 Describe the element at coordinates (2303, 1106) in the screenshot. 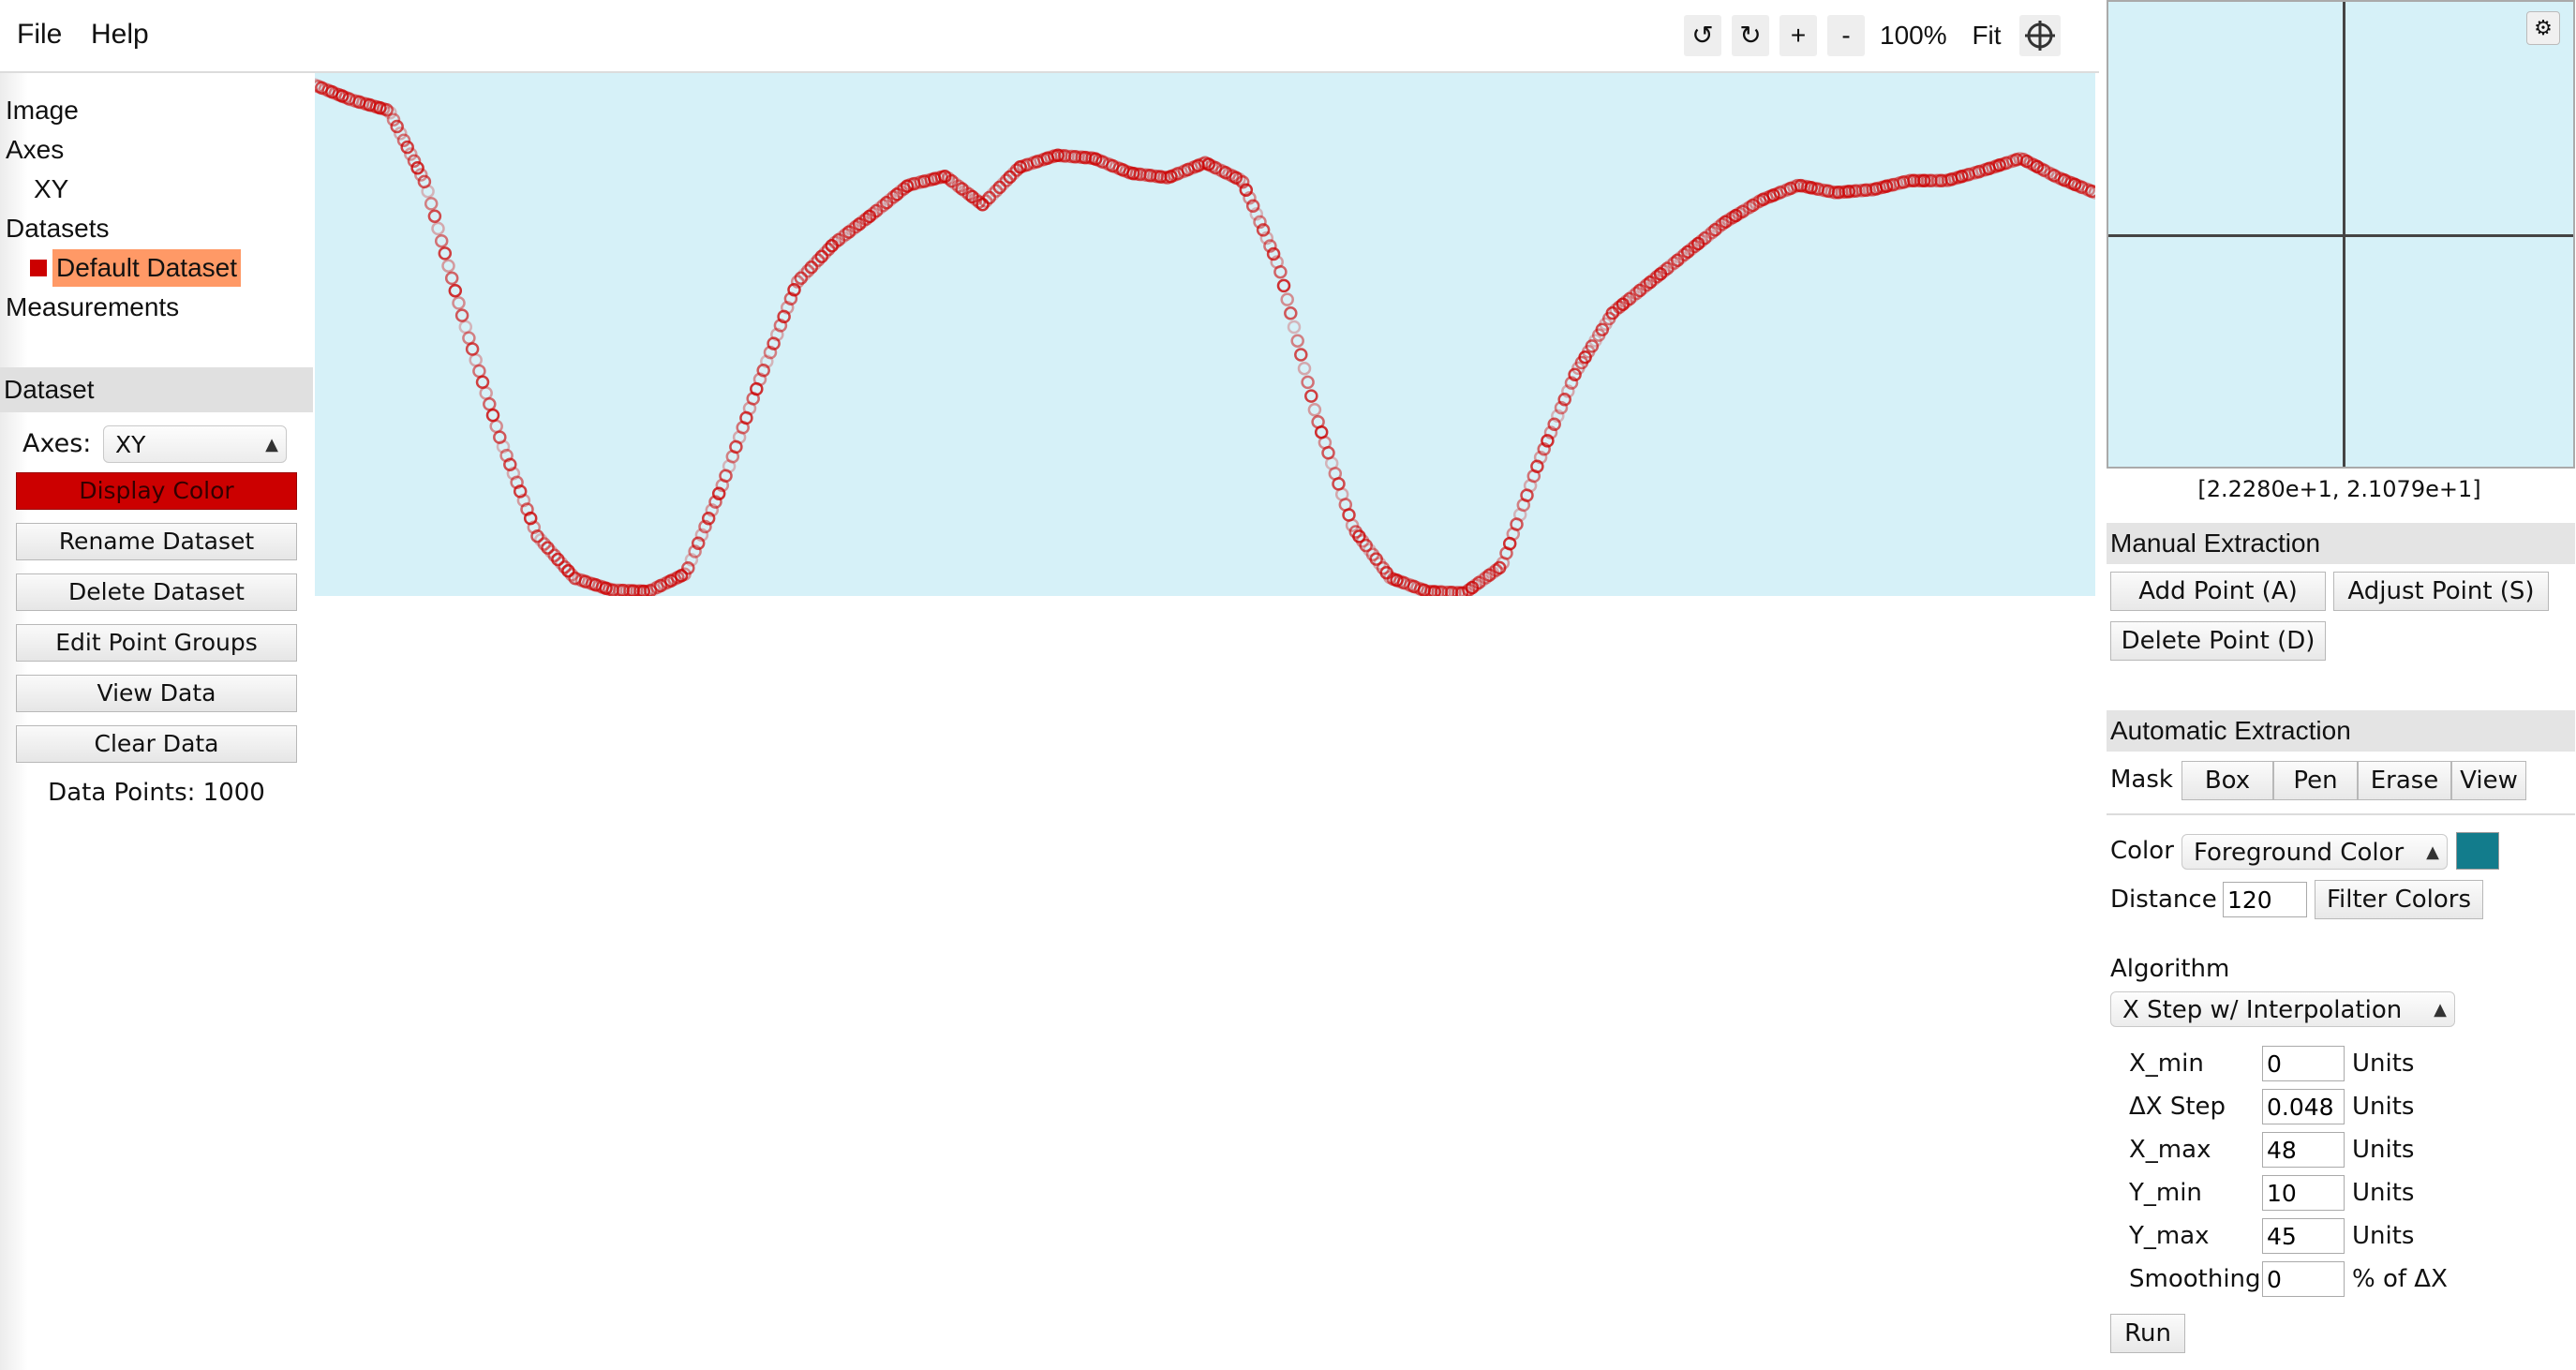

I see `dx-step-input` at that location.